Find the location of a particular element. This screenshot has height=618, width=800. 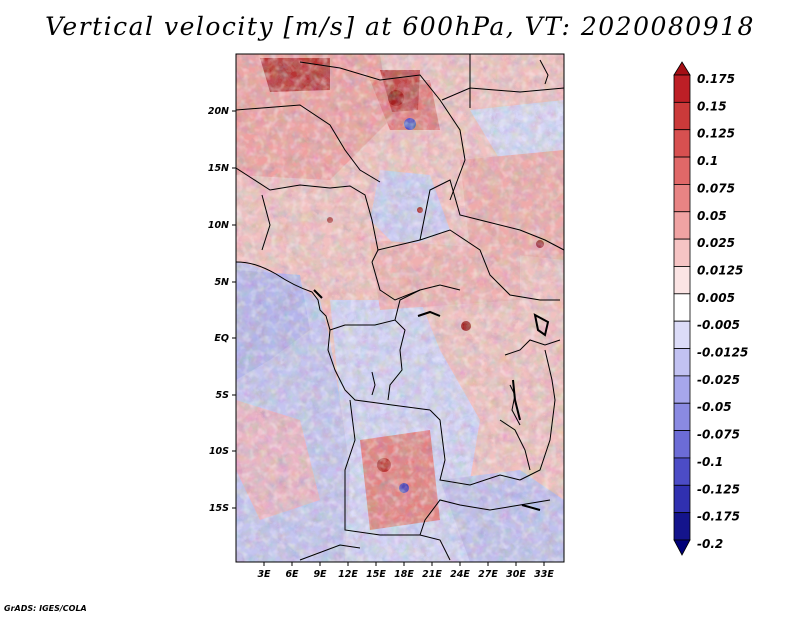

grads-credit: GrADS: IGES/COLA is located at coordinates (45, 608).